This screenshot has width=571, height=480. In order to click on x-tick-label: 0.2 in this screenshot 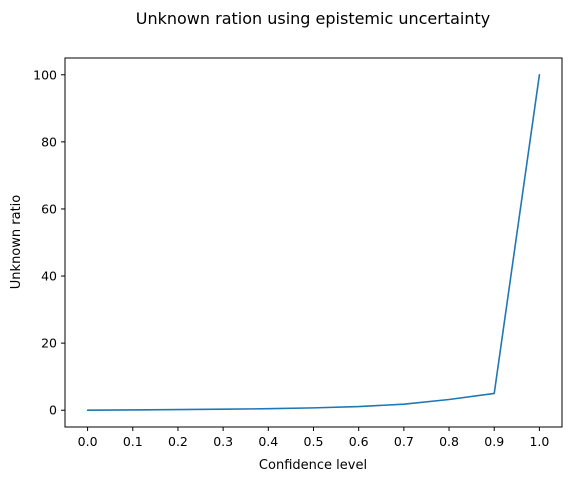, I will do `click(178, 441)`.